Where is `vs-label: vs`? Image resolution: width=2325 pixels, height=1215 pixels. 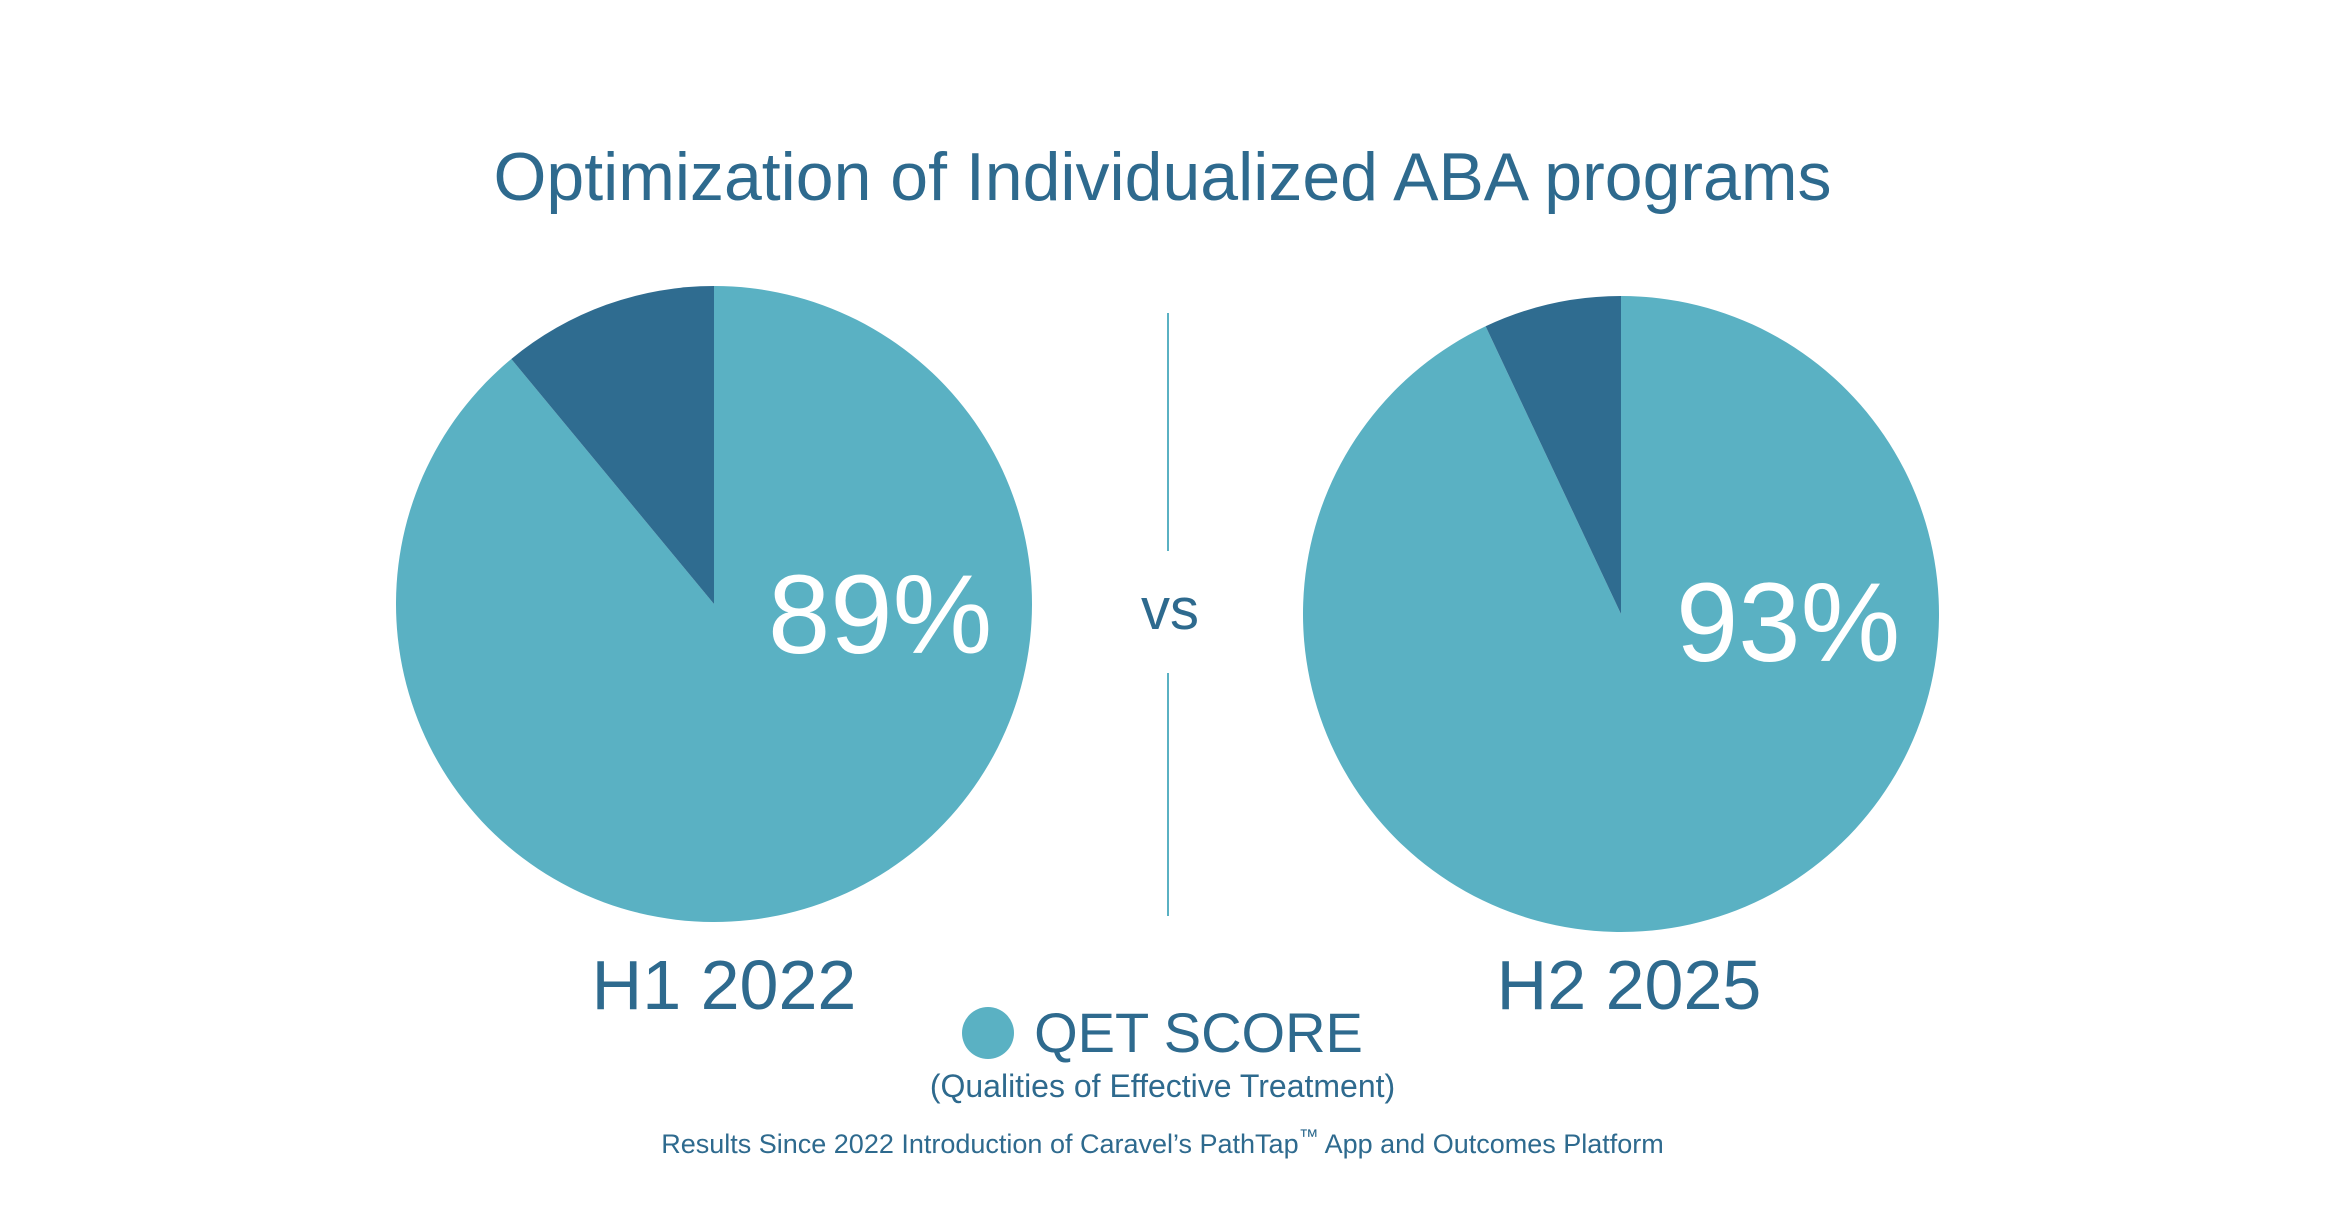
vs-label: vs is located at coordinates (1170, 609).